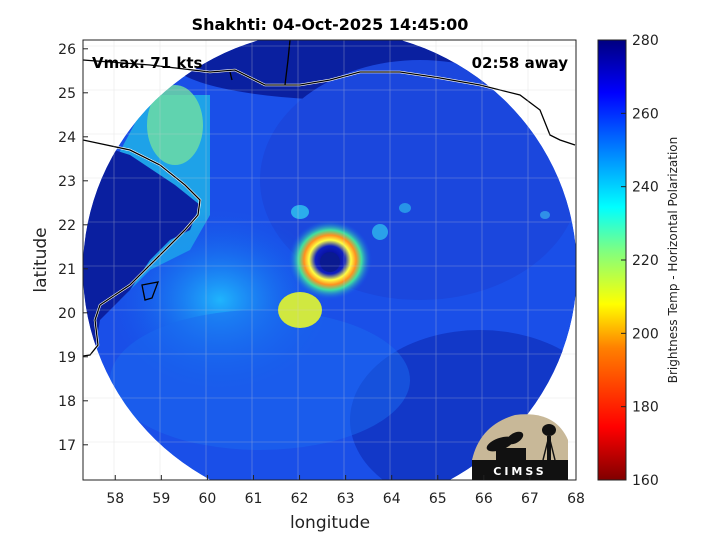 The image size is (720, 540). Describe the element at coordinates (576, 499) in the screenshot. I see `x-tick-label: 68` at that location.